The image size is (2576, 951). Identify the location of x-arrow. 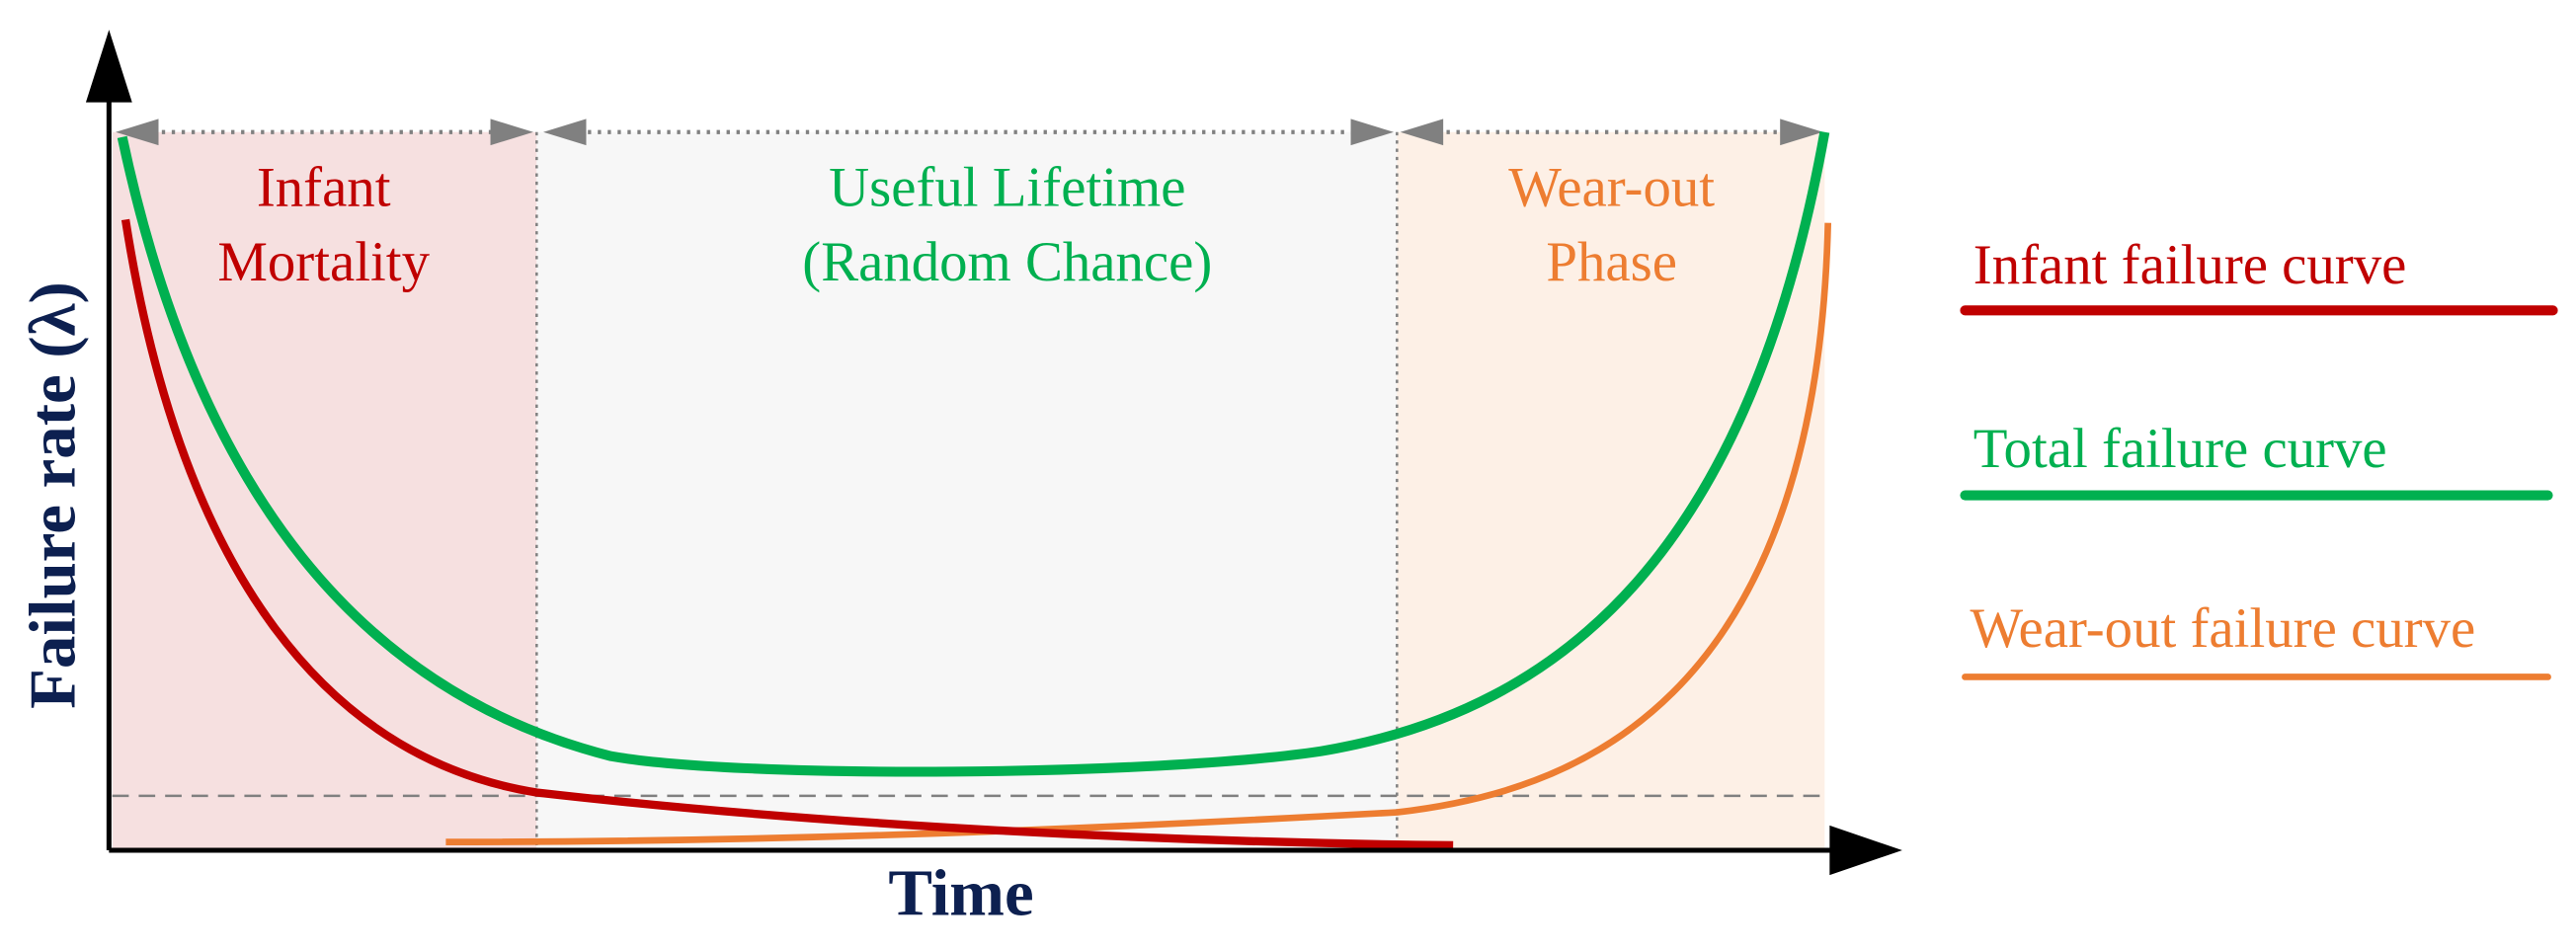
(1865, 850).